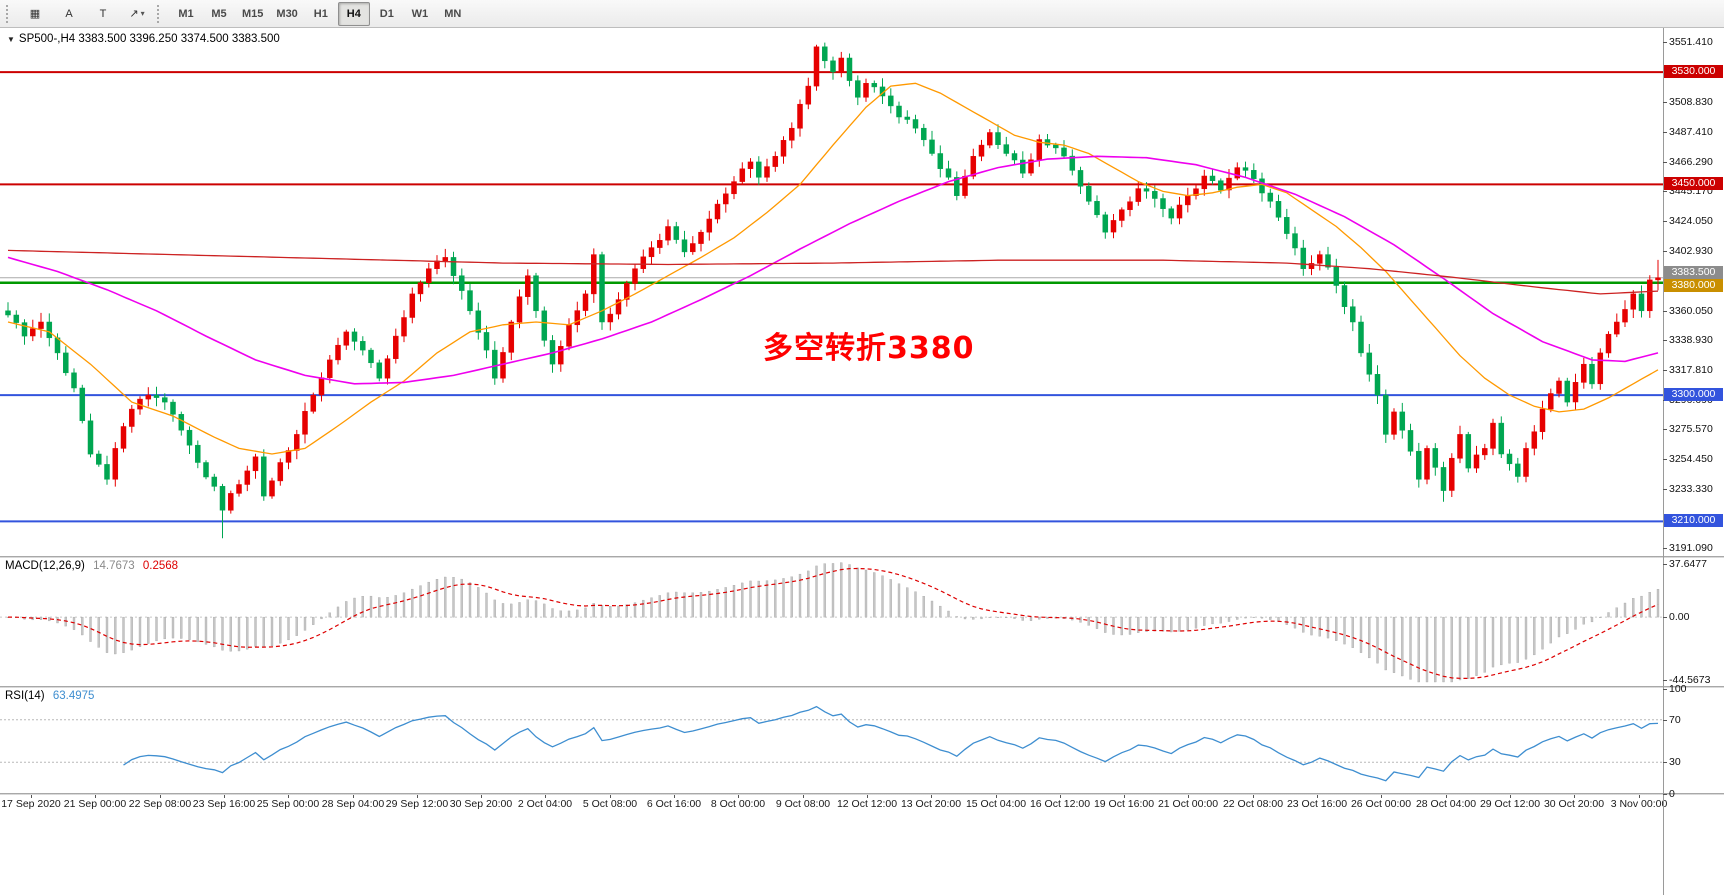 The height and width of the screenshot is (895, 1724). Describe the element at coordinates (831, 741) in the screenshot. I see `rsi-panel` at that location.